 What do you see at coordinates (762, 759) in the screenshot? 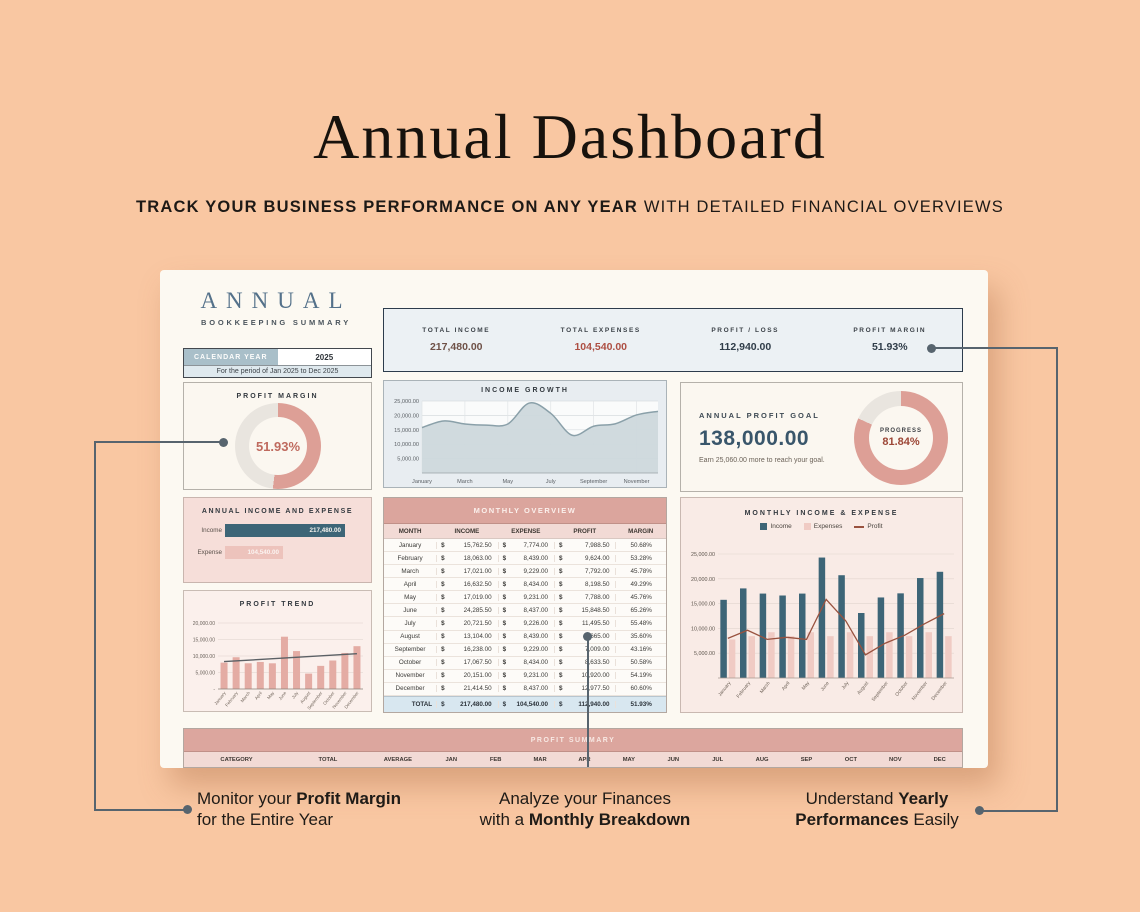
I see `column-header: AUG` at bounding box center [762, 759].